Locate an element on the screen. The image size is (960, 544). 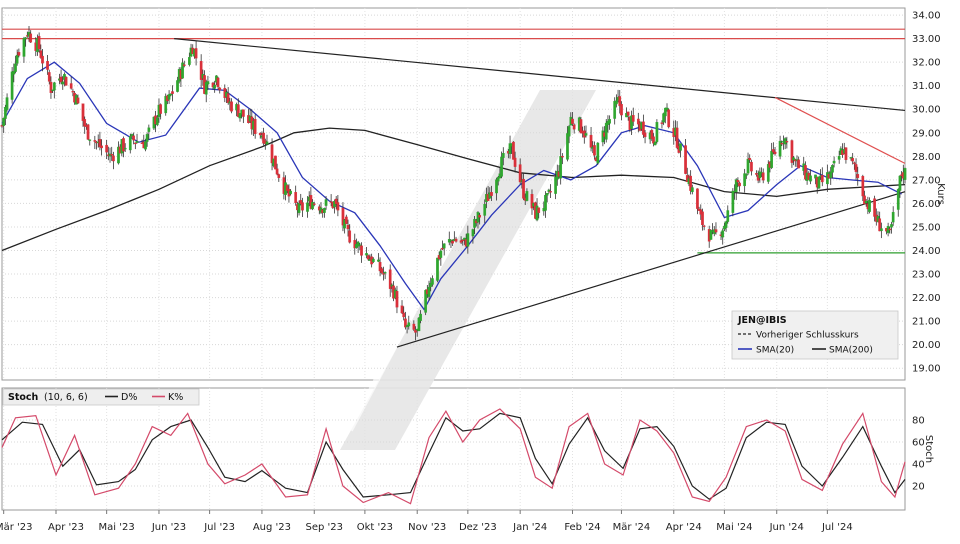
legend-prevclose-label: Vorheriger Schlusskurs is located at coordinates (807, 336).